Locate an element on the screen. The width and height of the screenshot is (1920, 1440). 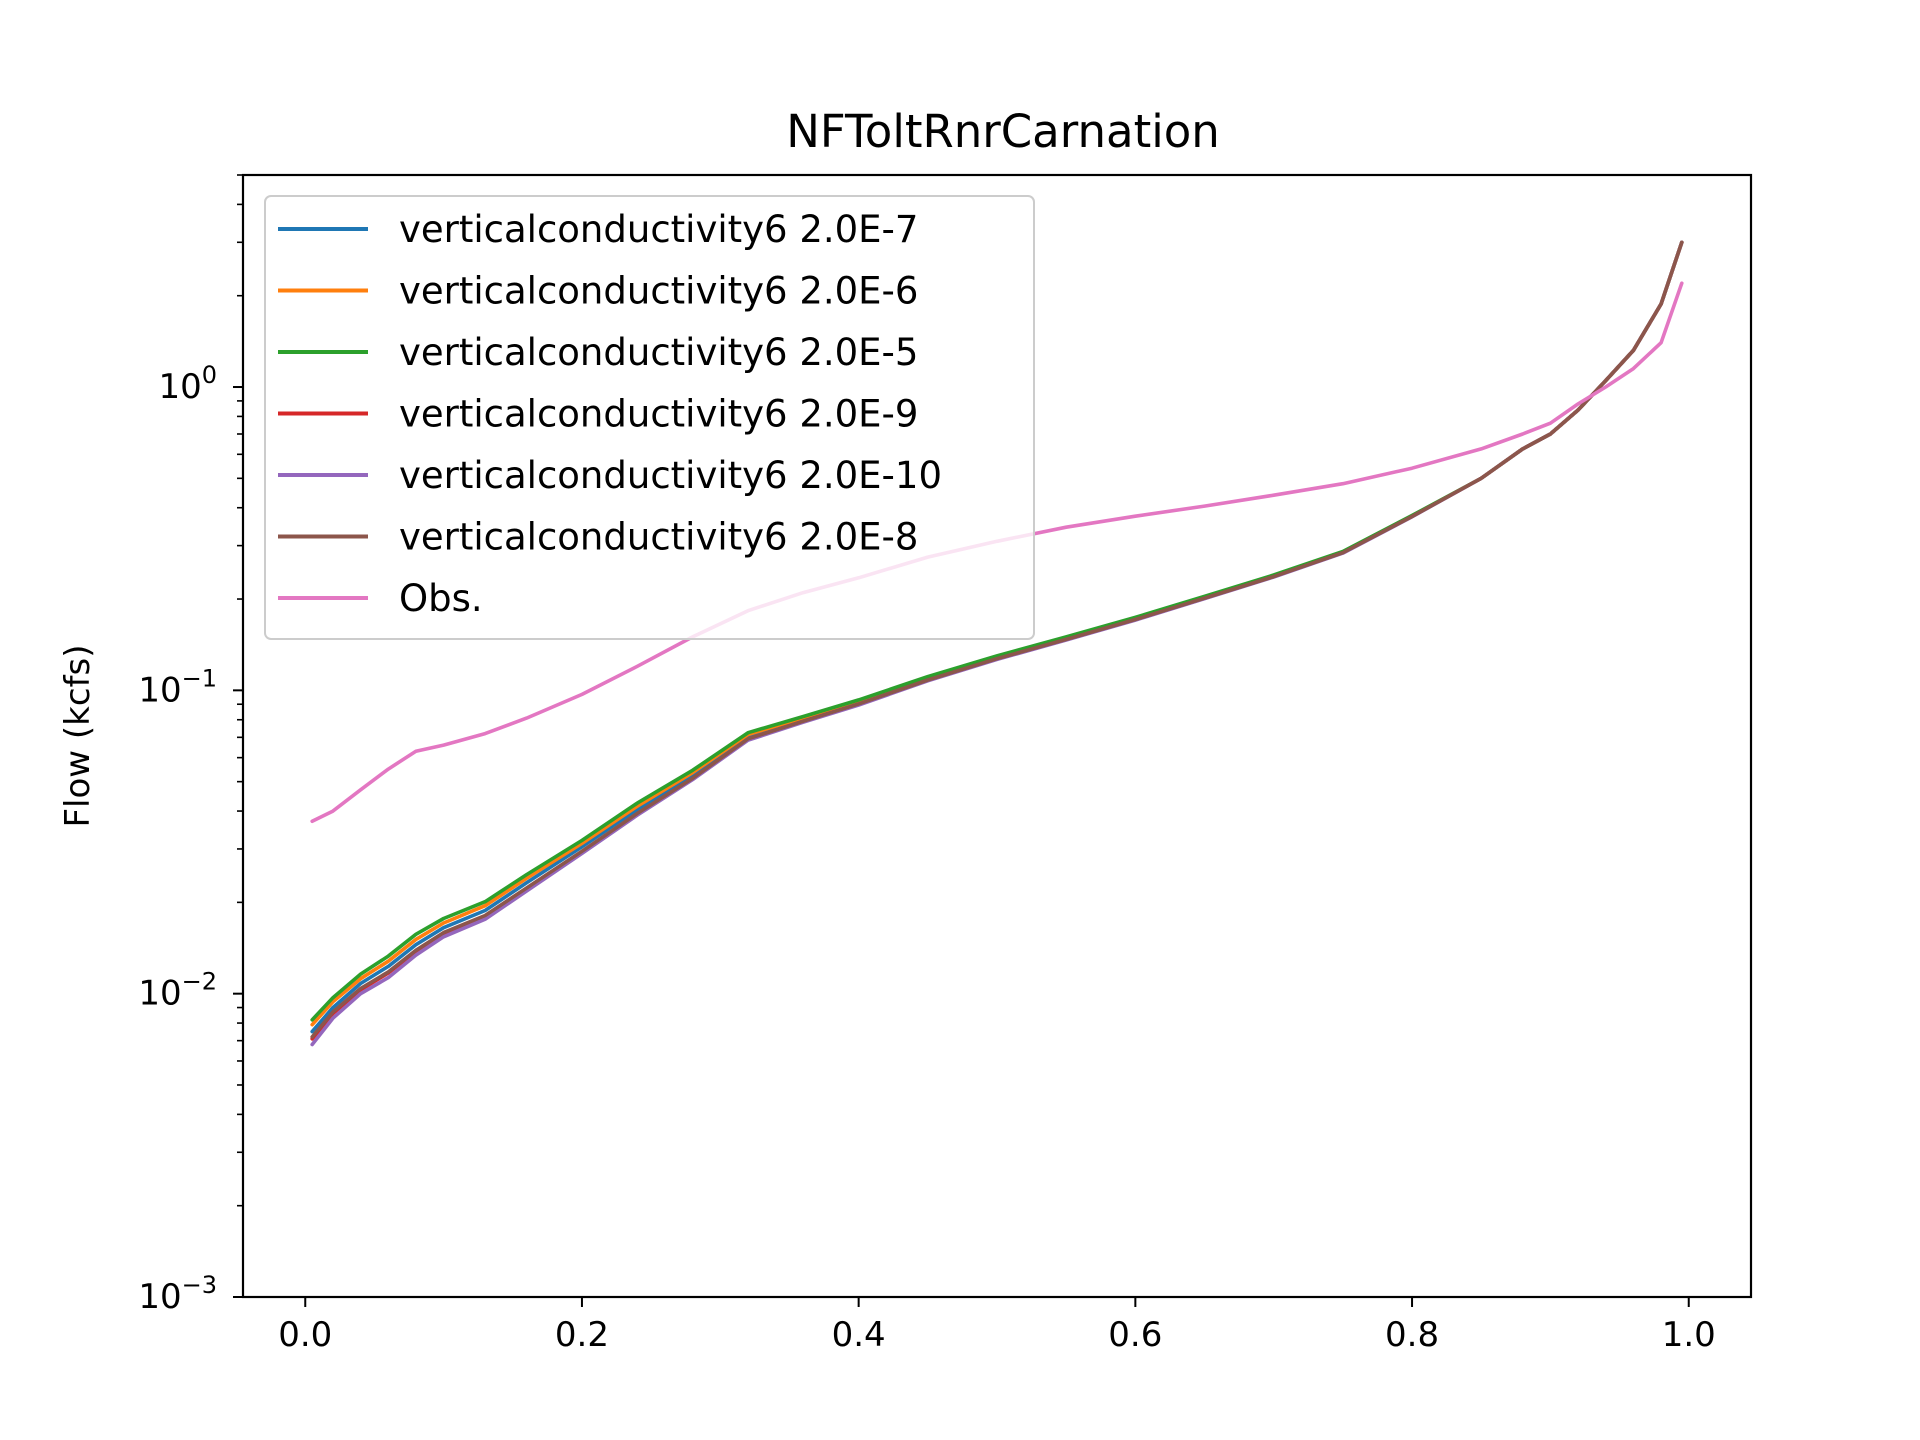
x-tick-label: 0.4 is located at coordinates (859, 1335).